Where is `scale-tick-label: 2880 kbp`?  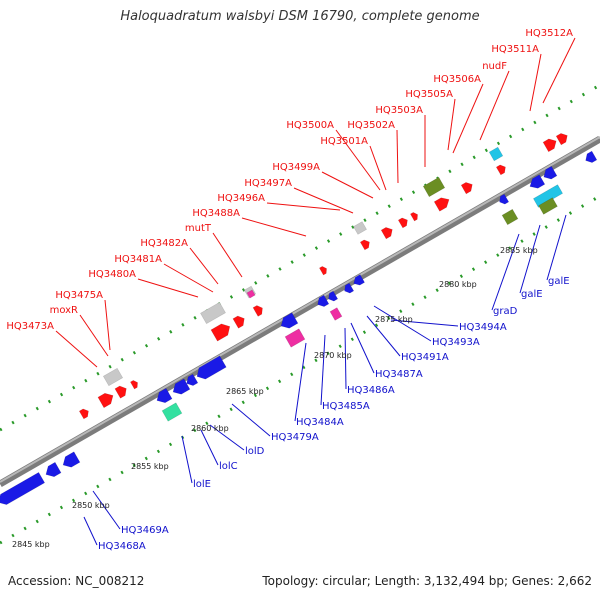 scale-tick-label: 2880 kbp is located at coordinates (458, 284).